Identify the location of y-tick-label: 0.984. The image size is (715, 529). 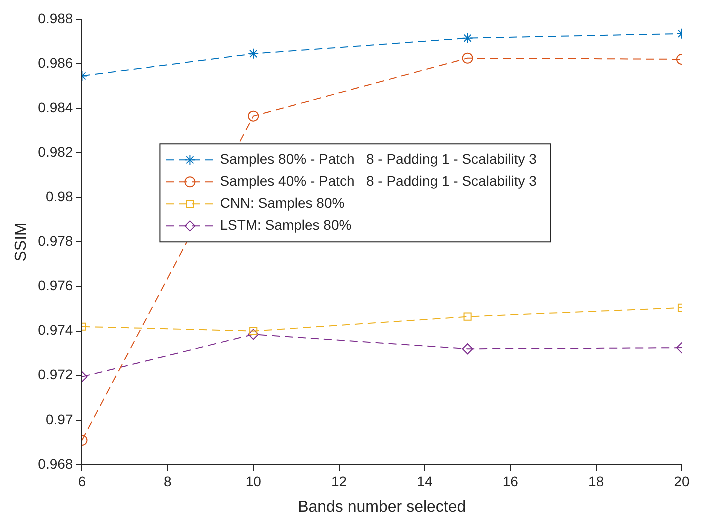
(56, 107).